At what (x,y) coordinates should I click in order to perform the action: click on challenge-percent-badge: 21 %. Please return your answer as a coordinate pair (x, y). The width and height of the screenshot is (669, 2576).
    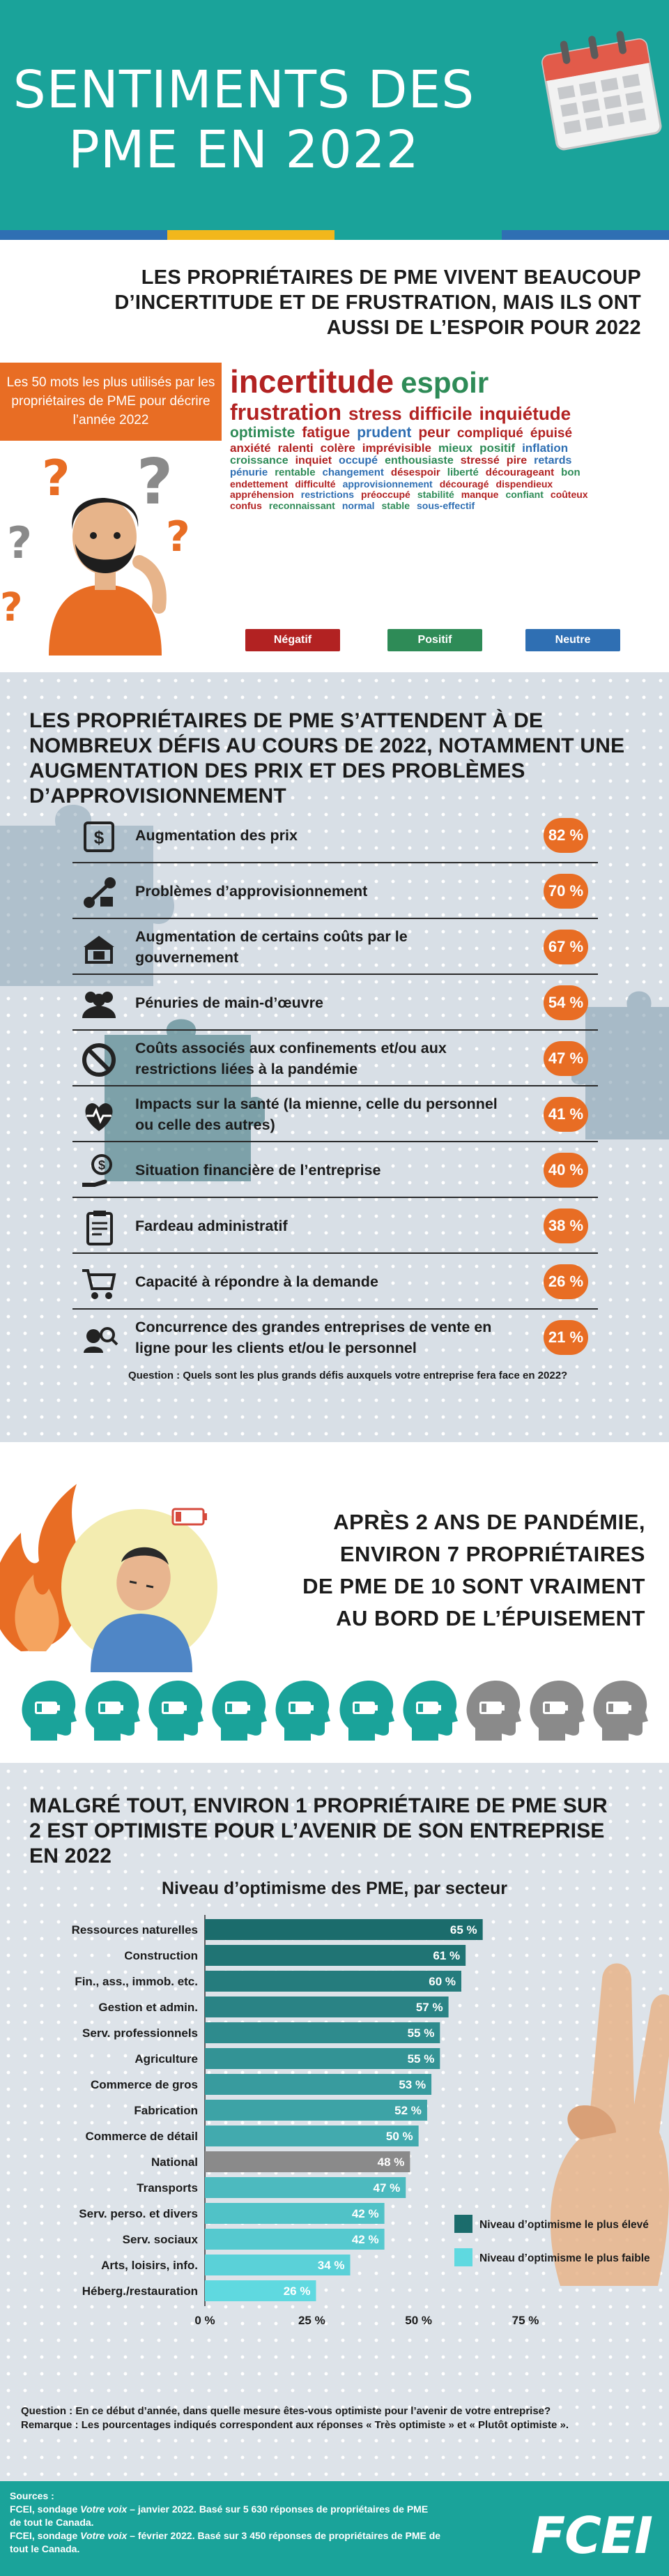
    Looking at the image, I should click on (566, 1337).